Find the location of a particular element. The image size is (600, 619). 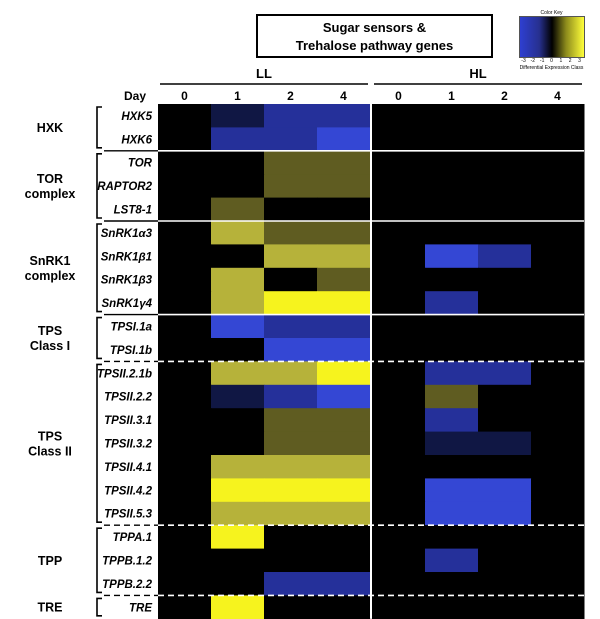

day-tick-label: 4 is located at coordinates (343, 96).